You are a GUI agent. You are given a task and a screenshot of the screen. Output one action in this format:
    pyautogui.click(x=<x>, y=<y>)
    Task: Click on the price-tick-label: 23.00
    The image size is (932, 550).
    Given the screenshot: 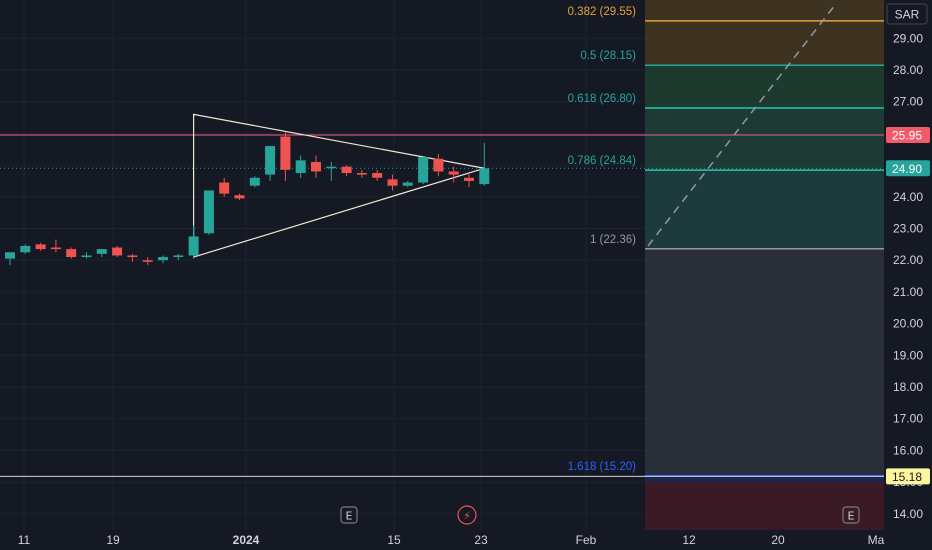 What is the action you would take?
    pyautogui.click(x=908, y=229)
    